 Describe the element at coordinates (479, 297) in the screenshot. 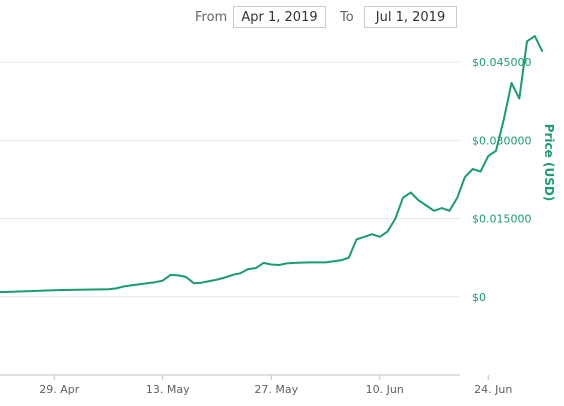

I see `y-tick-label: $0` at that location.